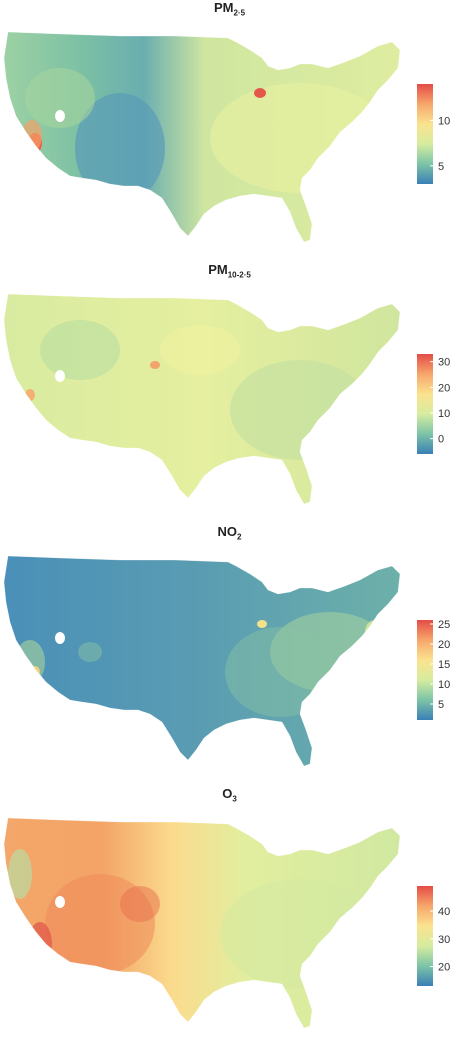 The width and height of the screenshot is (459, 1050). What do you see at coordinates (425, 404) in the screenshot?
I see `pm10-legend-colorbar` at bounding box center [425, 404].